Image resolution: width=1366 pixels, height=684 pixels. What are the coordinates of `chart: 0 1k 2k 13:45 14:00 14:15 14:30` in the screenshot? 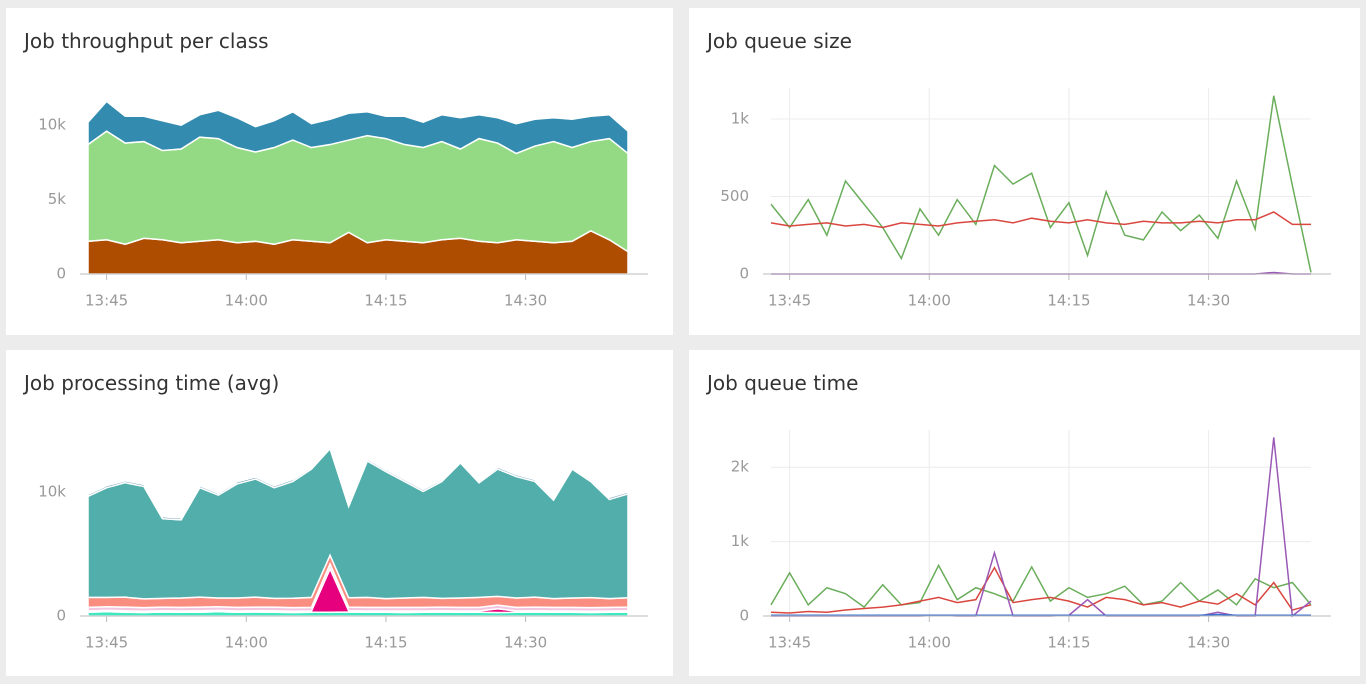 It's located at (1031, 541).